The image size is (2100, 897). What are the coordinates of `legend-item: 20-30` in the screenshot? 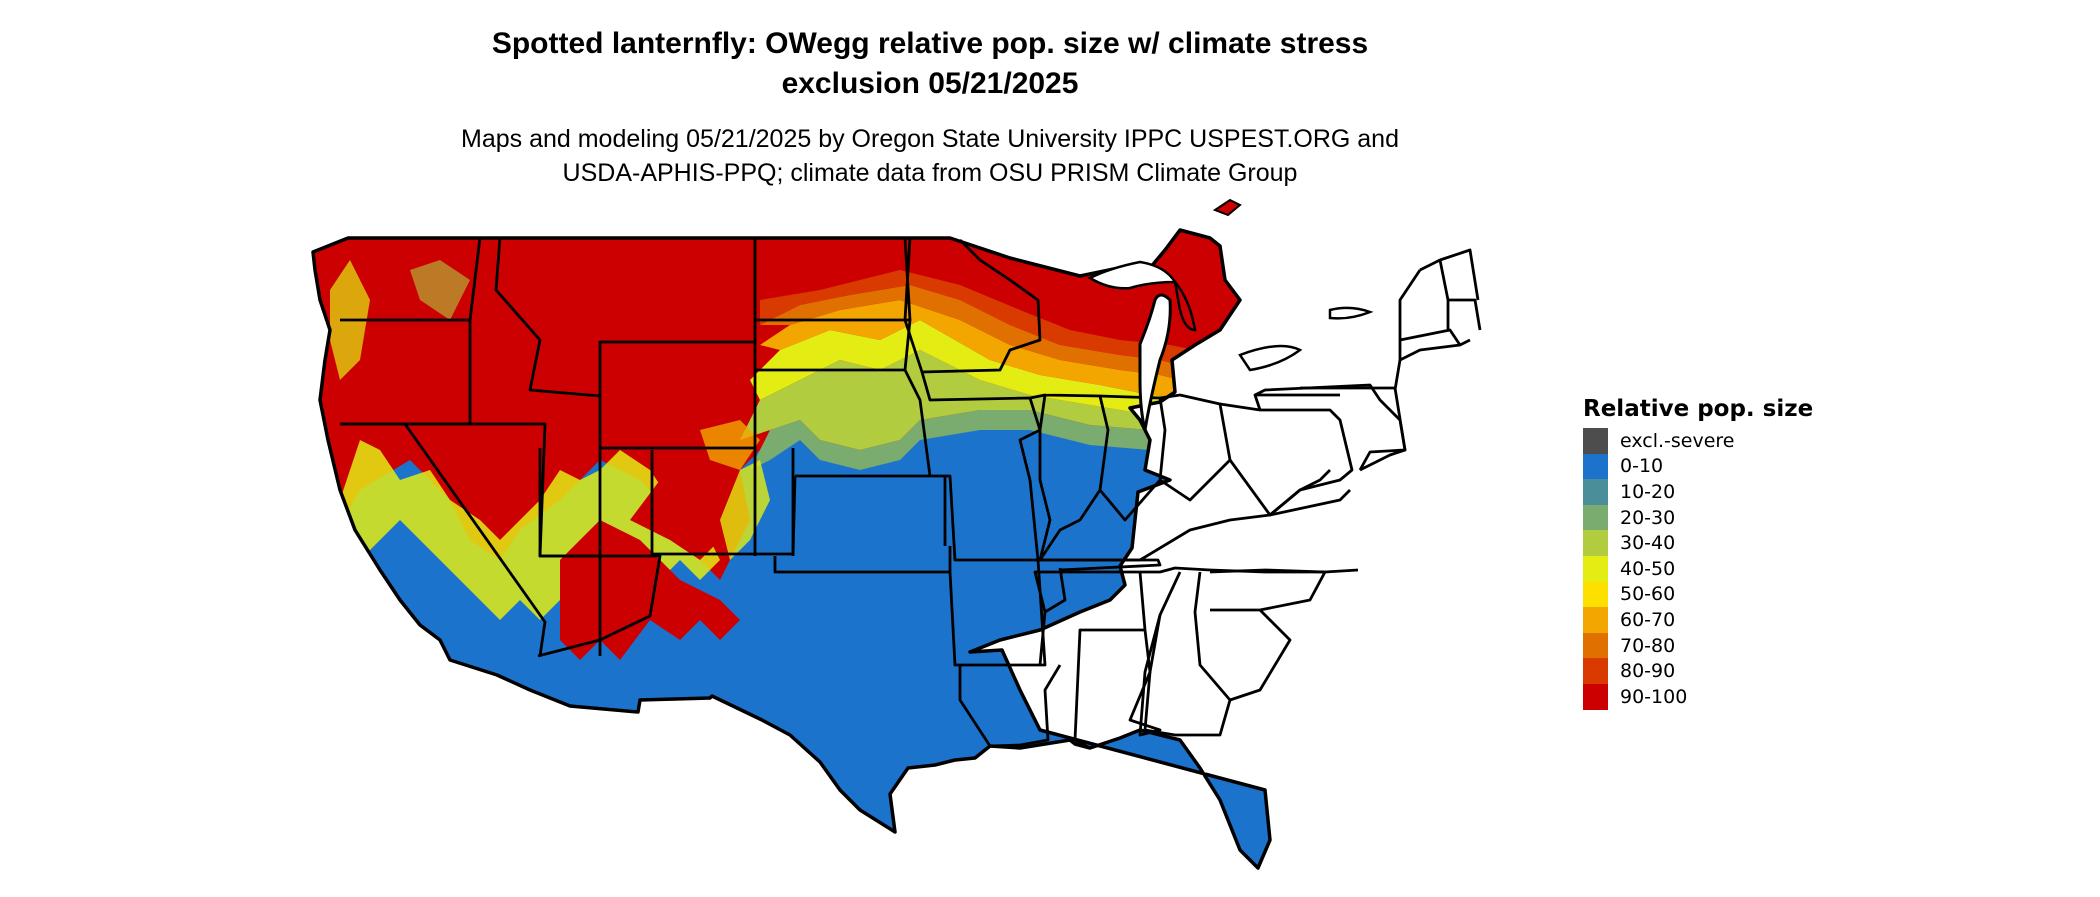 It's located at (1748, 517).